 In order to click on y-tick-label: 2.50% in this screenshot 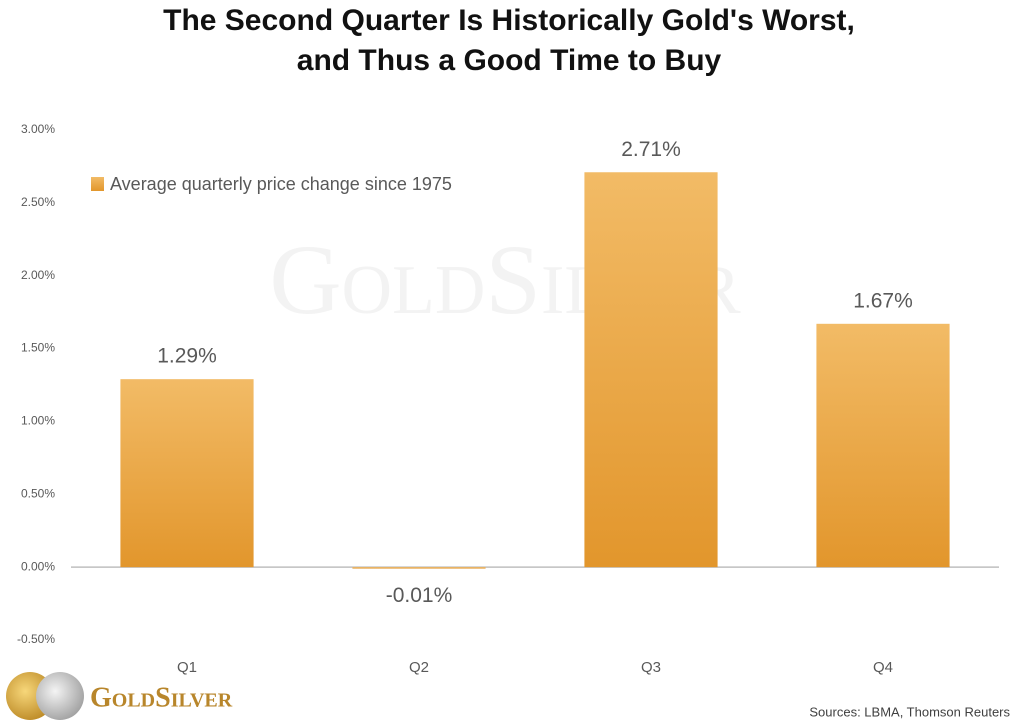, I will do `click(38, 202)`.